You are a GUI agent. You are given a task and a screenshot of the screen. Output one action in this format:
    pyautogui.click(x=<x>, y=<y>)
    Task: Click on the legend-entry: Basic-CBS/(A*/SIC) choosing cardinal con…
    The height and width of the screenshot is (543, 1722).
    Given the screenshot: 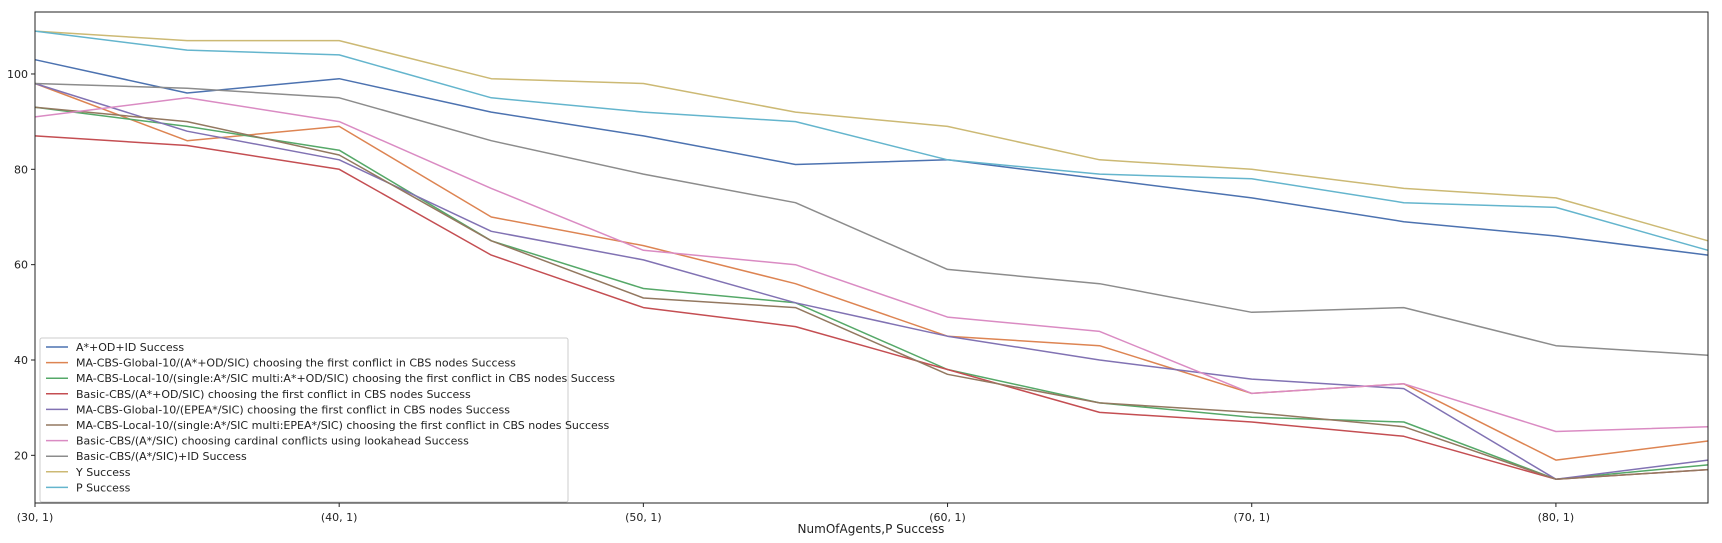 What is the action you would take?
    pyautogui.click(x=272, y=441)
    